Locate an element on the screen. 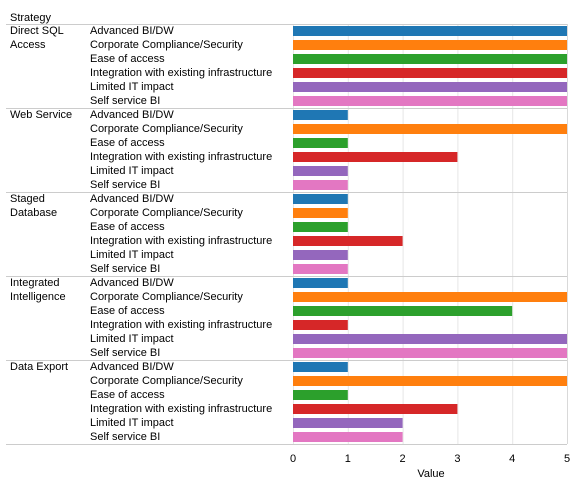  x-tick-label: 4 is located at coordinates (512, 459).